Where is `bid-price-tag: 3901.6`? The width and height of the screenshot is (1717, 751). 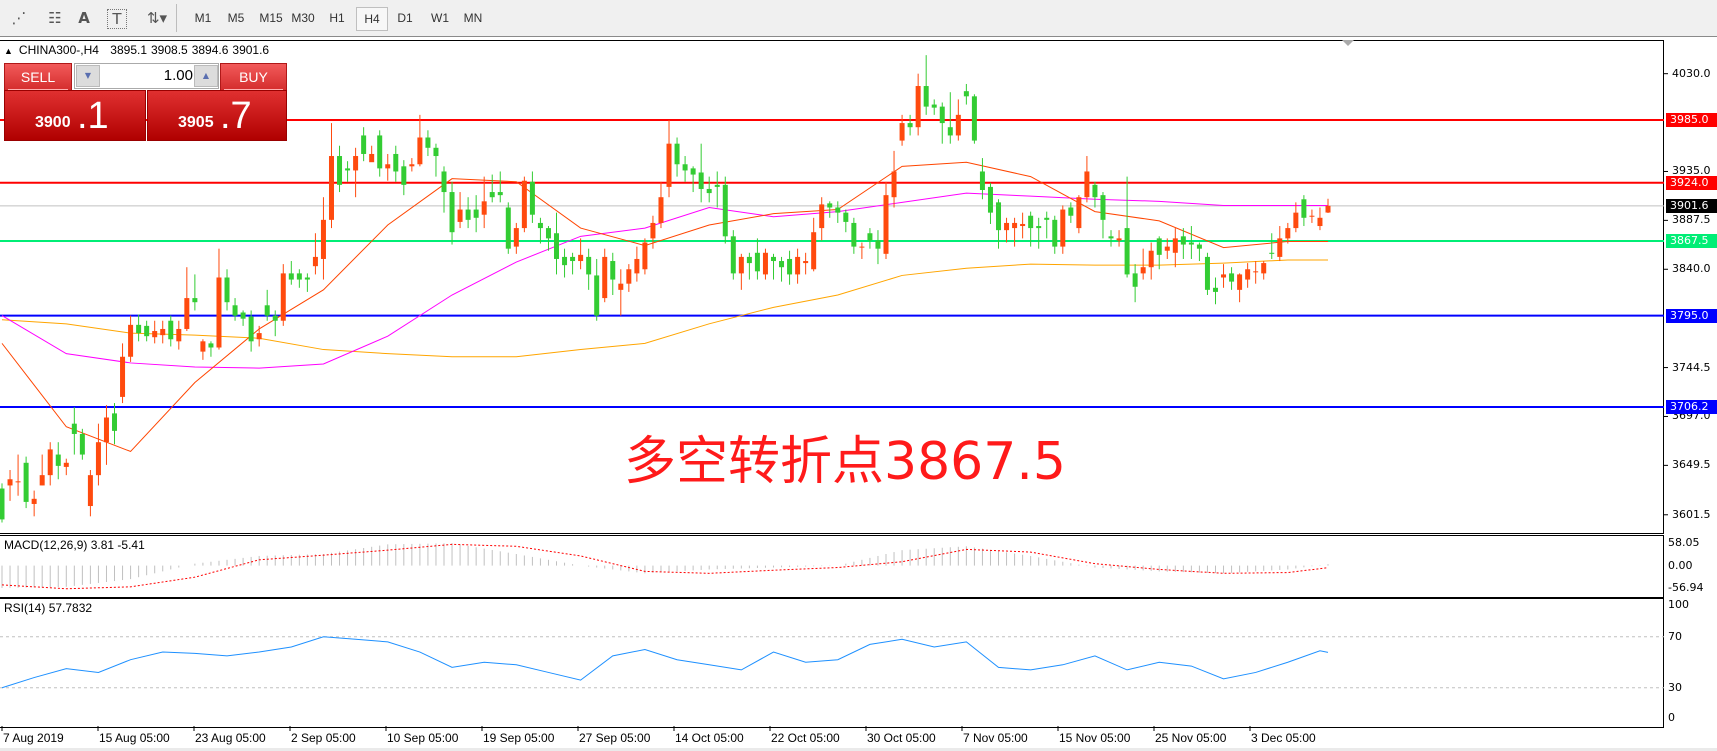 bid-price-tag: 3901.6 is located at coordinates (1691, 205).